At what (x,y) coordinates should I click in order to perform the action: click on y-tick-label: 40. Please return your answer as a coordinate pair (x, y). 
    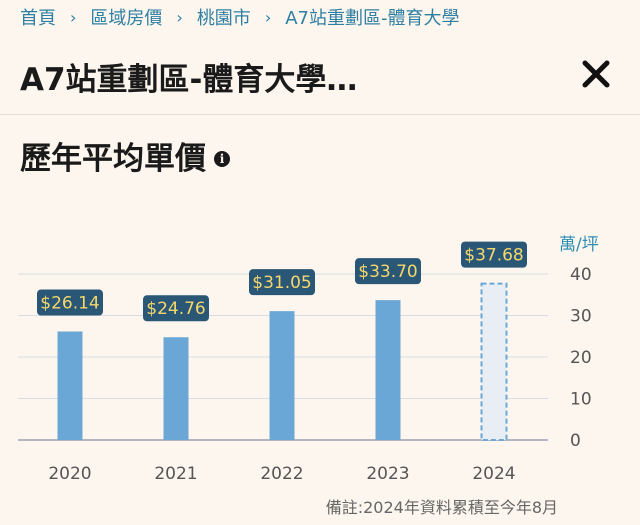
    Looking at the image, I should click on (581, 275).